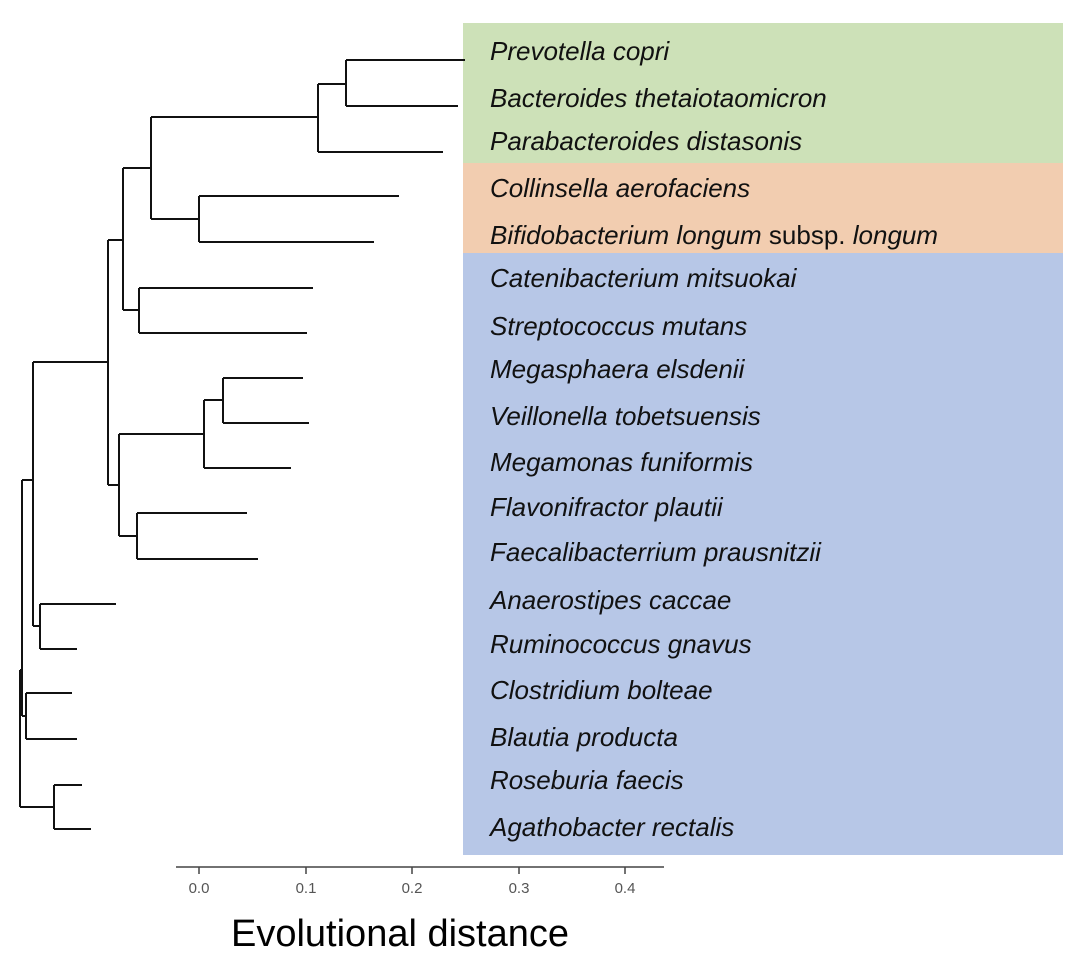  I want to click on taxon-label: Clostridium bolteae, so click(601, 690).